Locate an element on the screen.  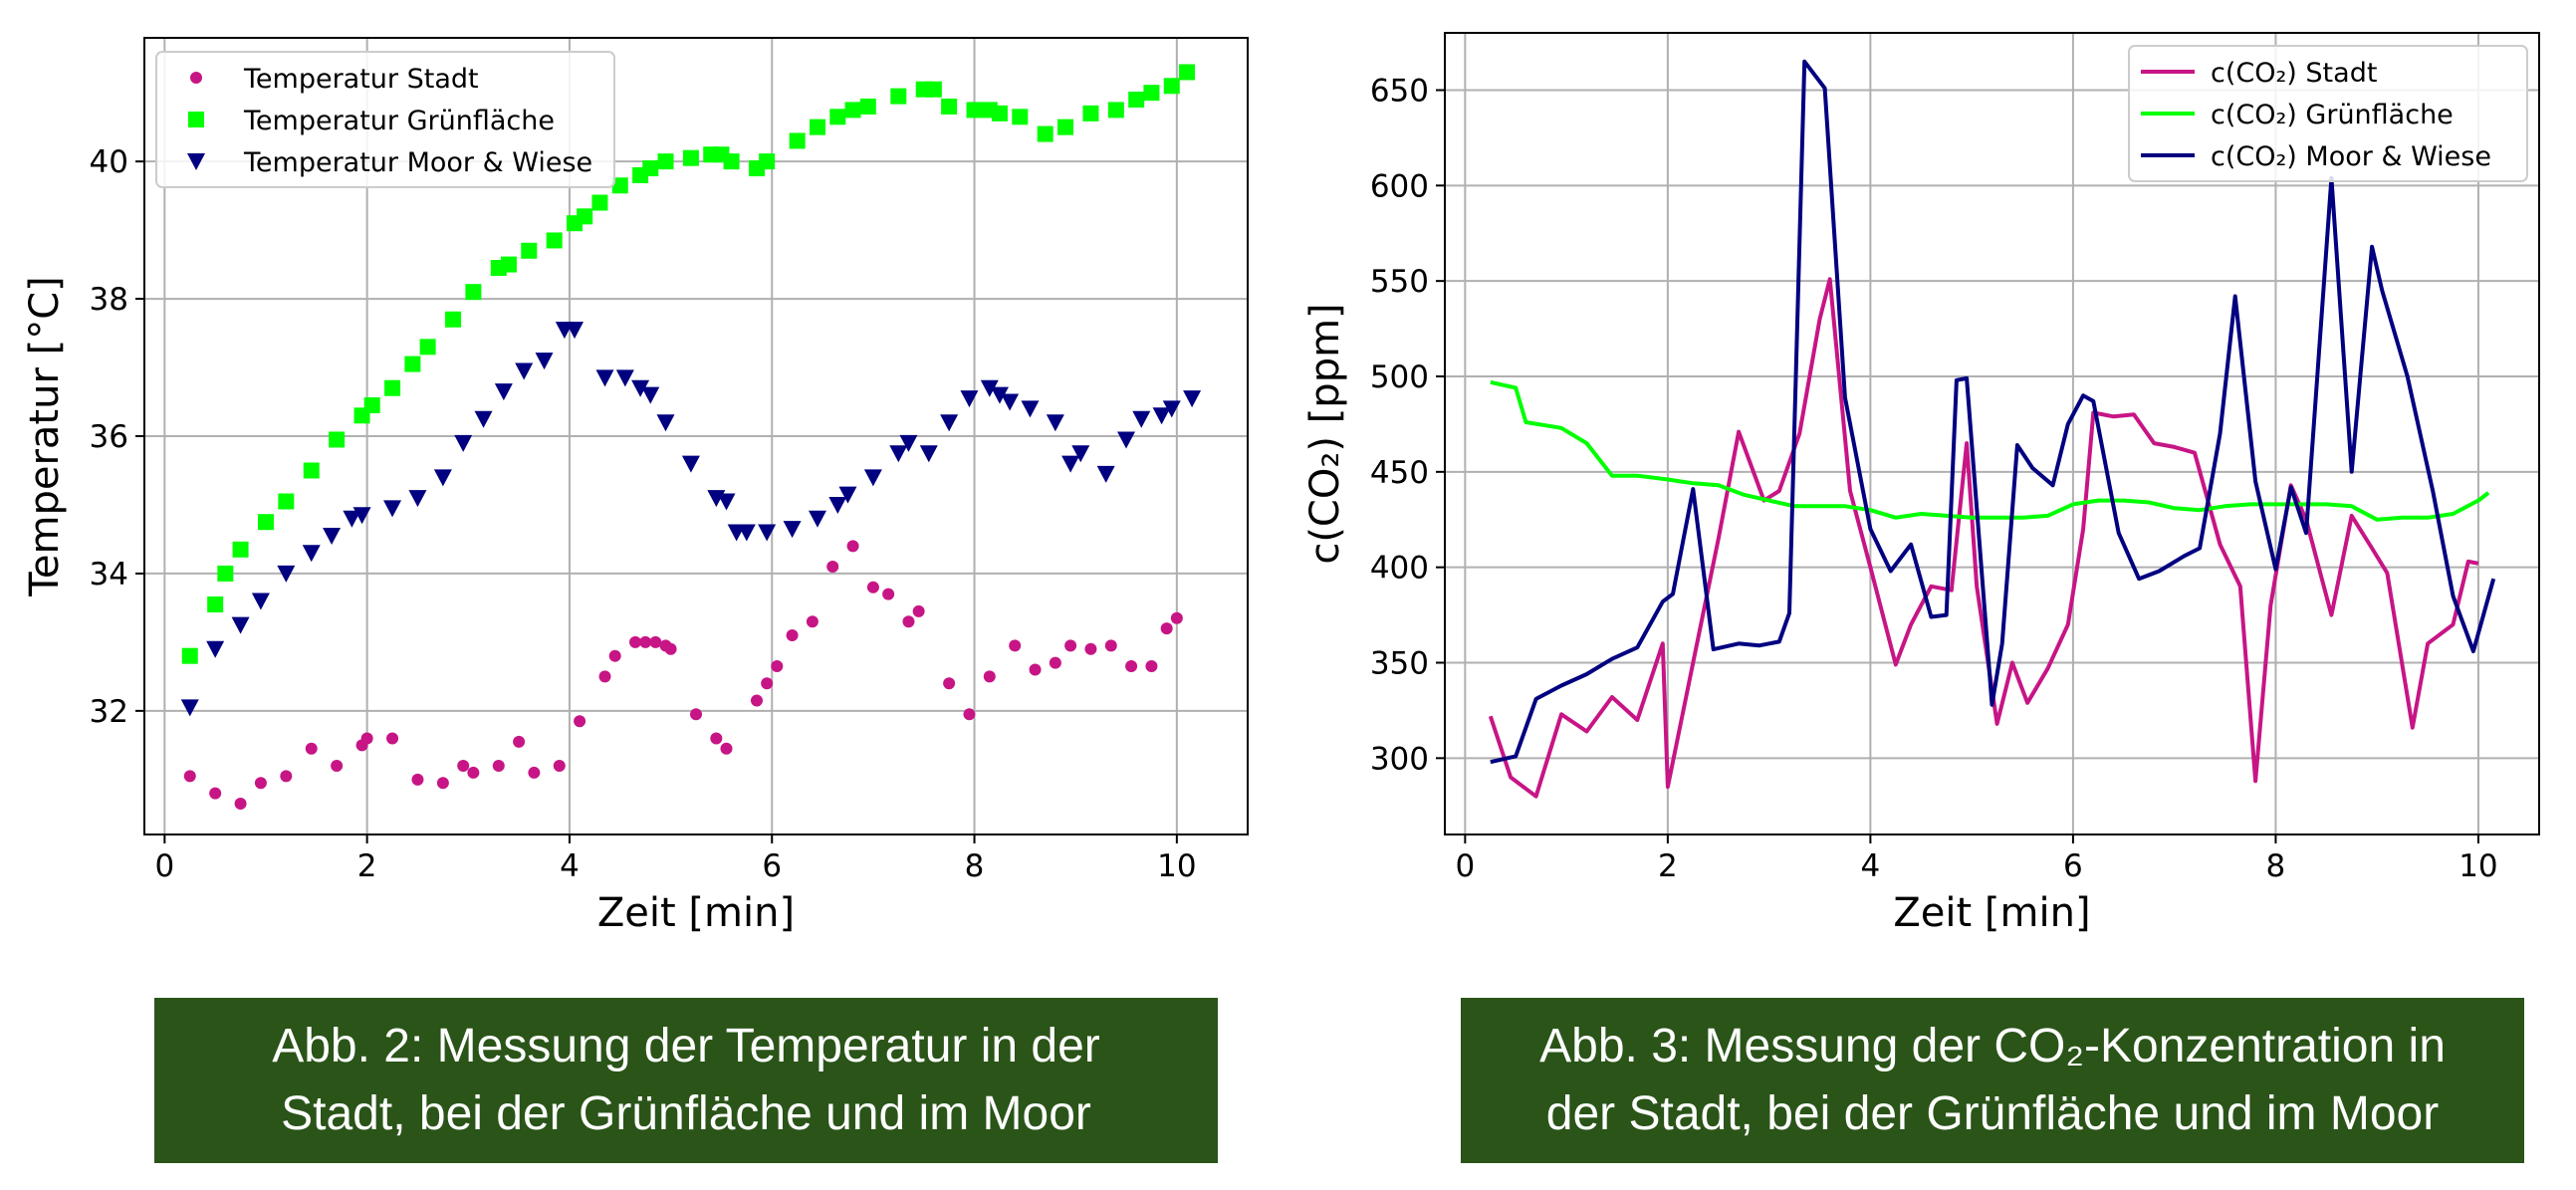
y-tick-label: 550 is located at coordinates (1399, 282).